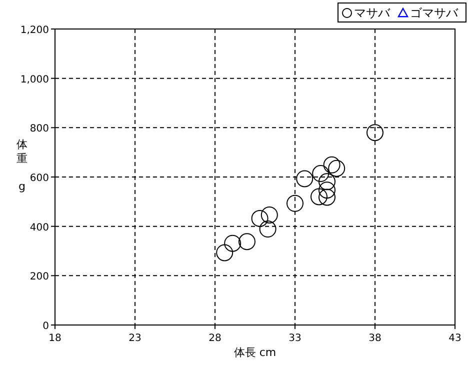 Image resolution: width=468 pixels, height=368 pixels. What do you see at coordinates (45, 326) in the screenshot?
I see `y-tick-label: 0` at bounding box center [45, 326].